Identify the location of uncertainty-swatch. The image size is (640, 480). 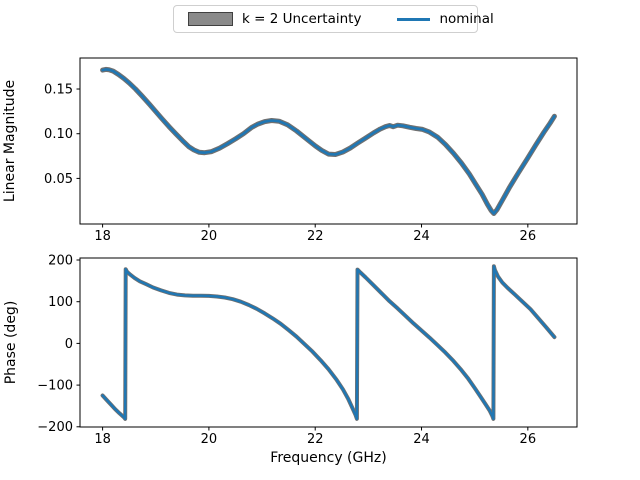
(210, 19).